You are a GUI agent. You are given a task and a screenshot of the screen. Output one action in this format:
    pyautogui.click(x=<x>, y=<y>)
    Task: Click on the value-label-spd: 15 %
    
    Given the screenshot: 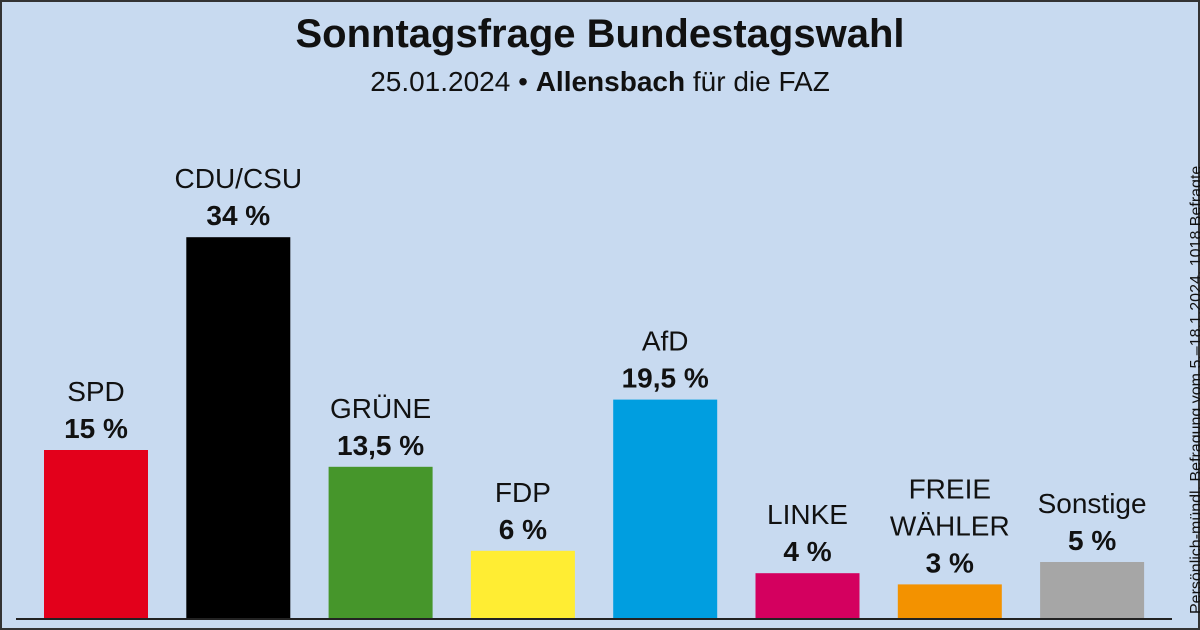 What is the action you would take?
    pyautogui.click(x=96, y=428)
    